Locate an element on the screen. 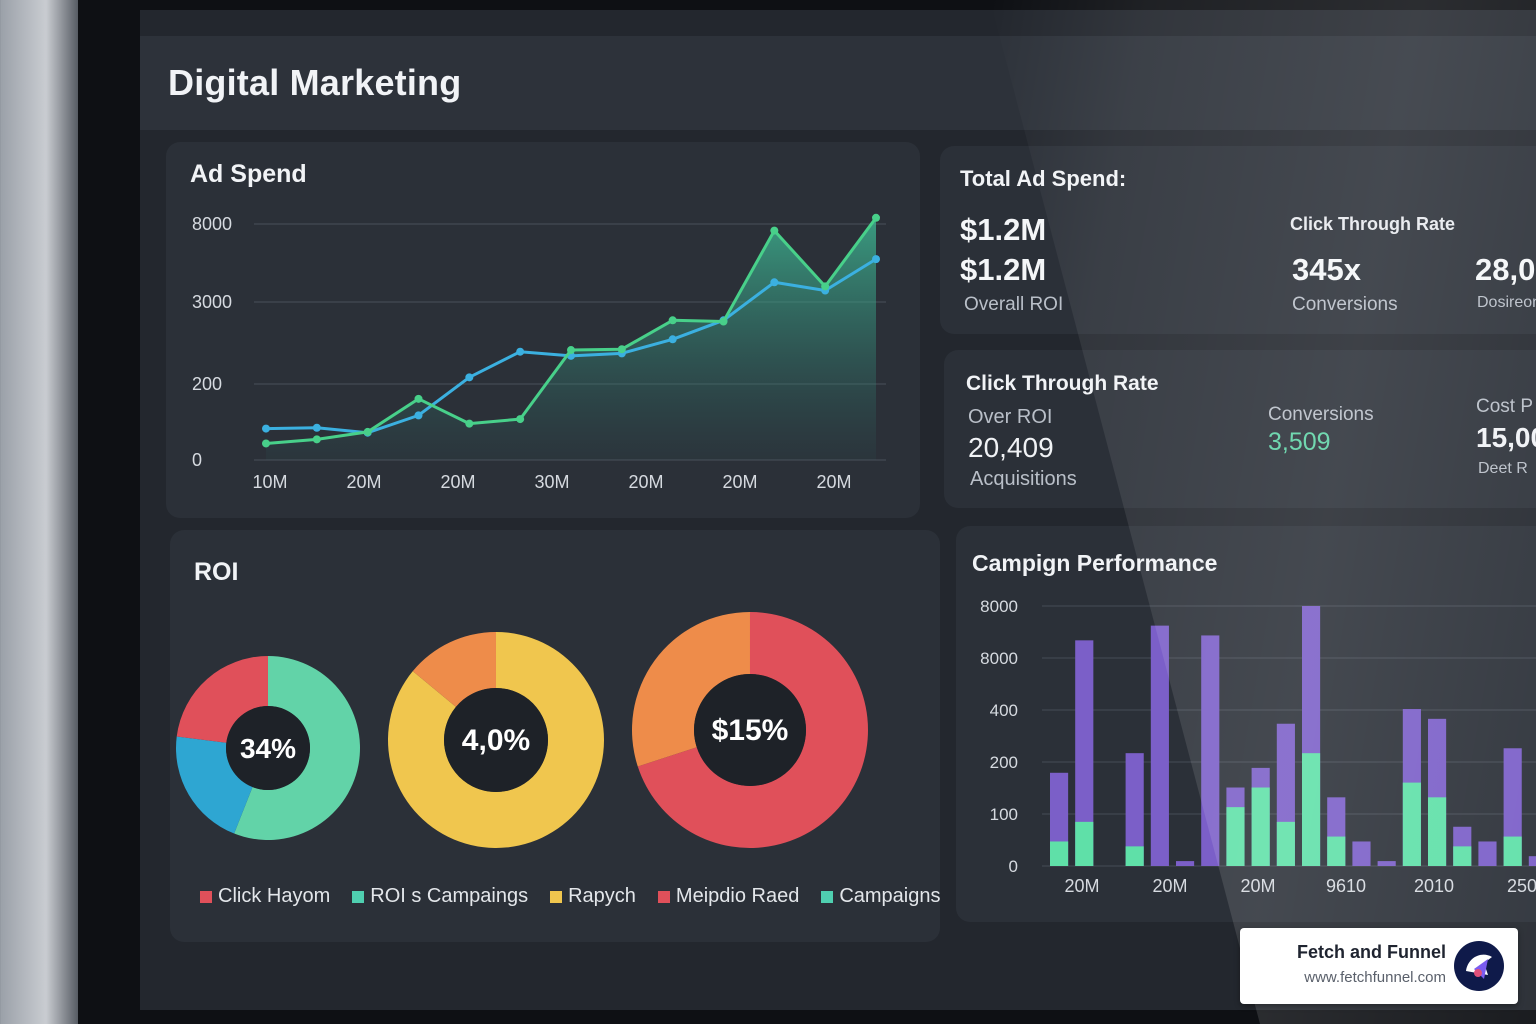  ad-spend-line-chart: 0 200 3000 8000 10M 20M 20M 30M 20M 20M 20M is located at coordinates (539, 352).